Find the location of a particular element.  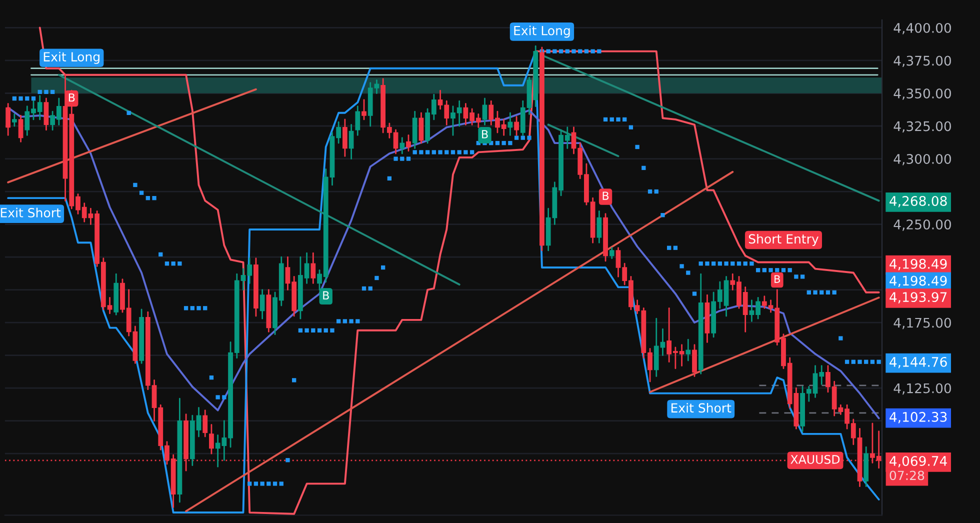

annotation: XAUUSD is located at coordinates (815, 459).